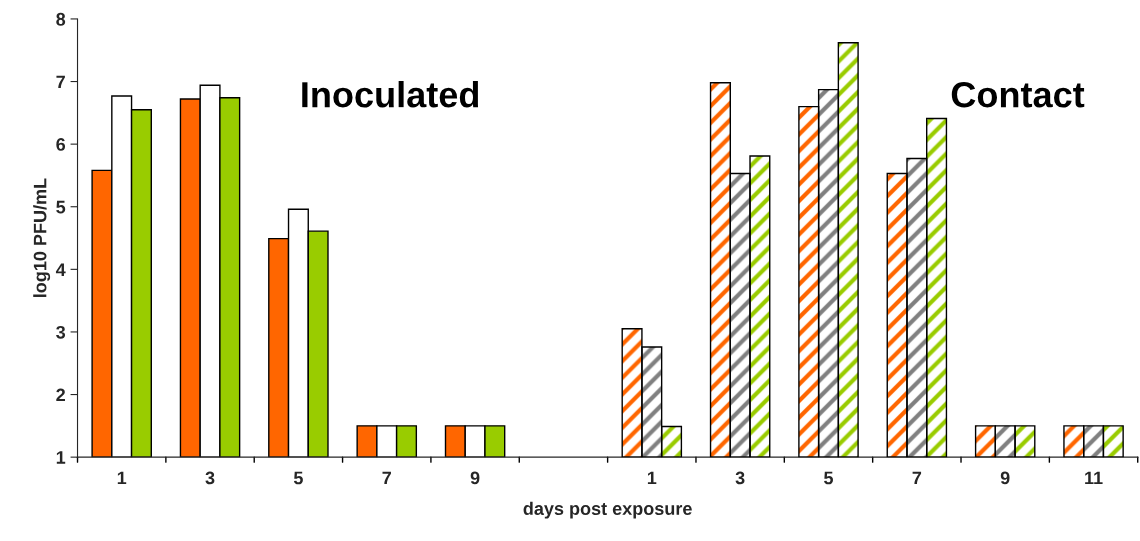 The width and height of the screenshot is (1140, 541). What do you see at coordinates (1018, 94) in the screenshot?
I see `annotation: Contact` at bounding box center [1018, 94].